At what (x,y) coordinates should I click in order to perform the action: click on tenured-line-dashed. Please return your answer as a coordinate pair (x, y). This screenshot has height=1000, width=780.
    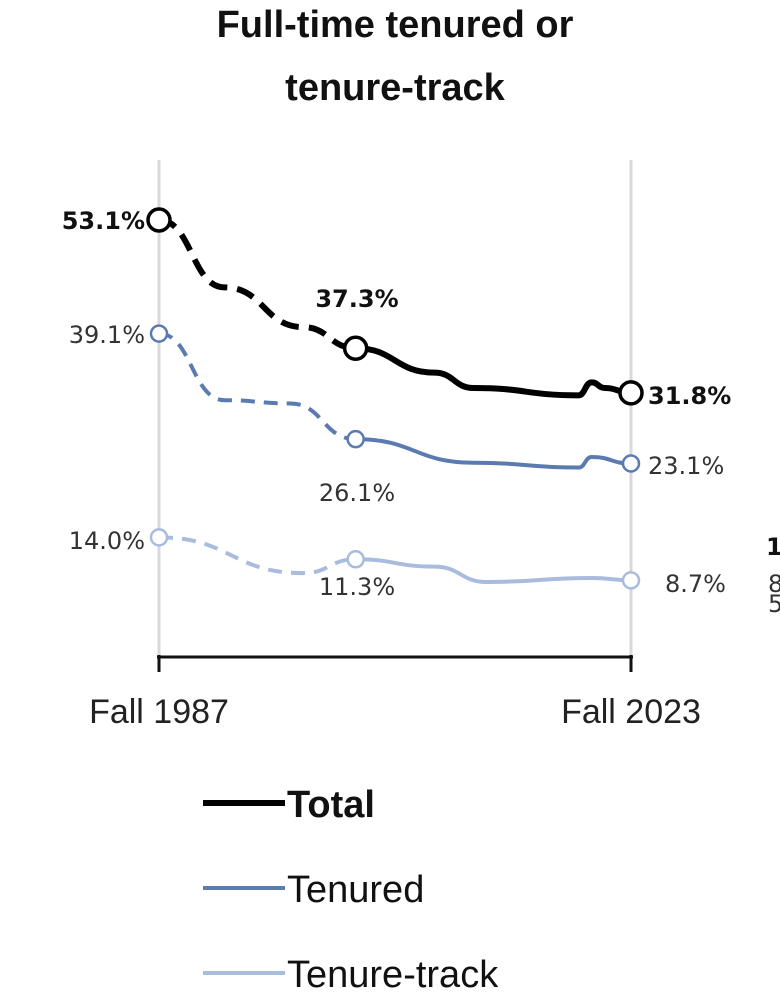
    Looking at the image, I should click on (257, 386).